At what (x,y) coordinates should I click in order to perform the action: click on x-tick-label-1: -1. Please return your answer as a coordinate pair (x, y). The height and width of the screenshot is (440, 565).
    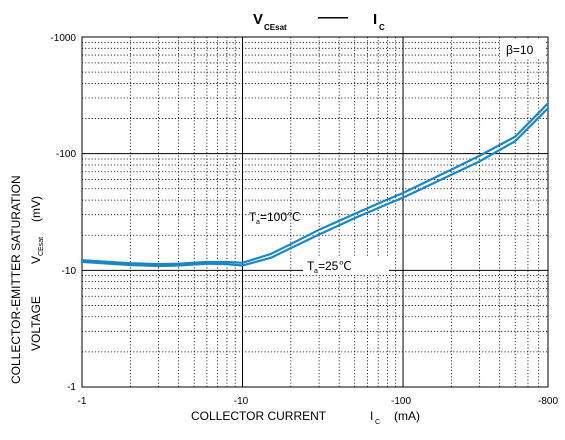
    Looking at the image, I should click on (82, 401).